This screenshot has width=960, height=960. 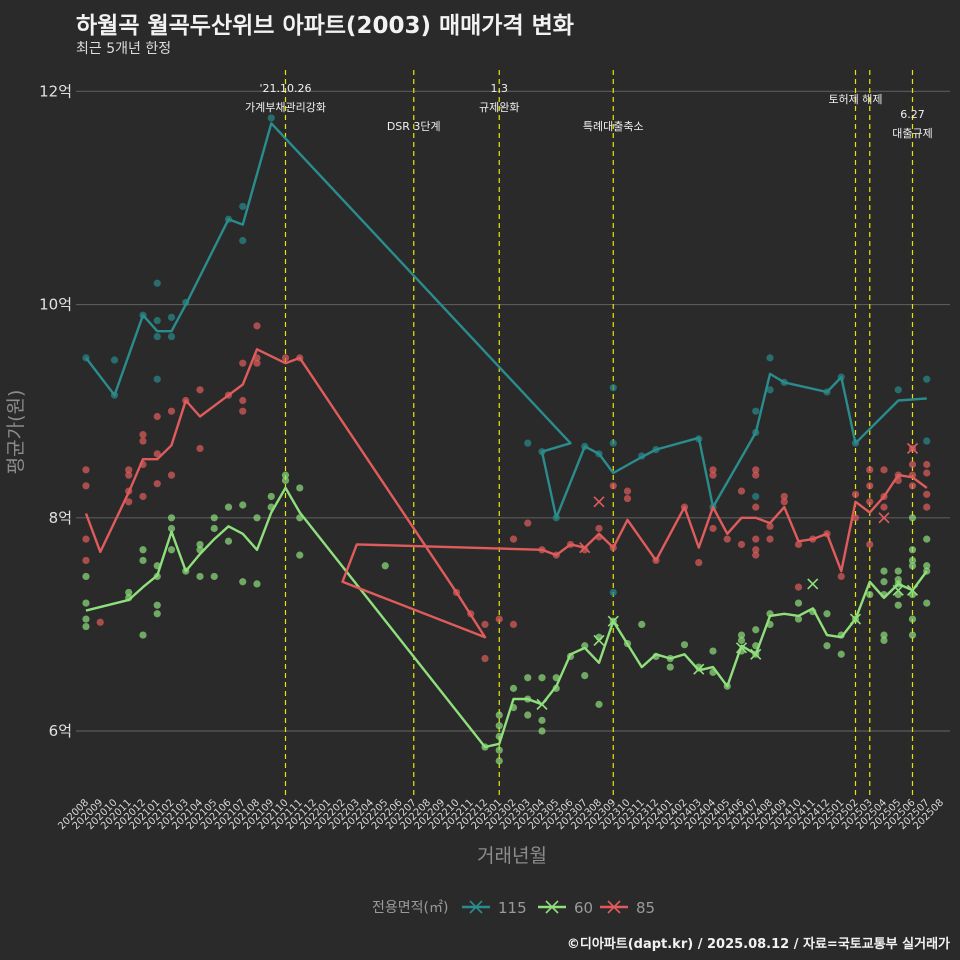 What do you see at coordinates (614, 907) in the screenshot?
I see `legend-key-cross` at bounding box center [614, 907].